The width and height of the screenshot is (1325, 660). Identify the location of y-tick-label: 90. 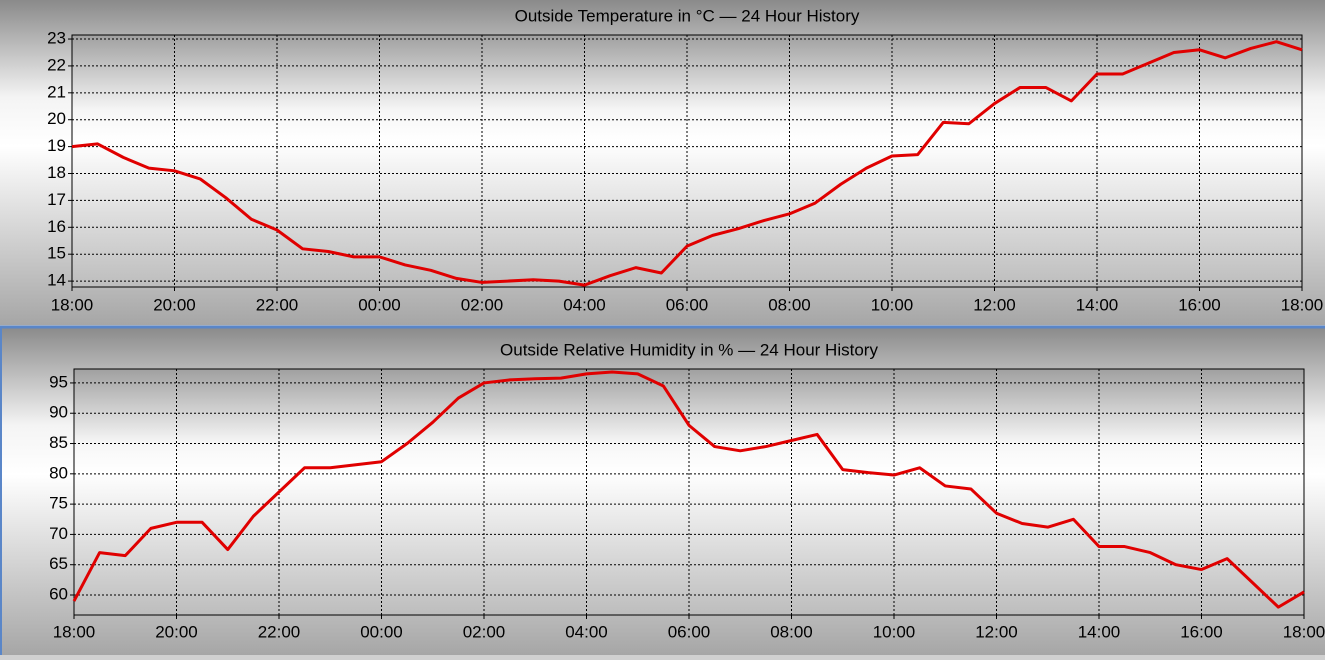
(58, 412).